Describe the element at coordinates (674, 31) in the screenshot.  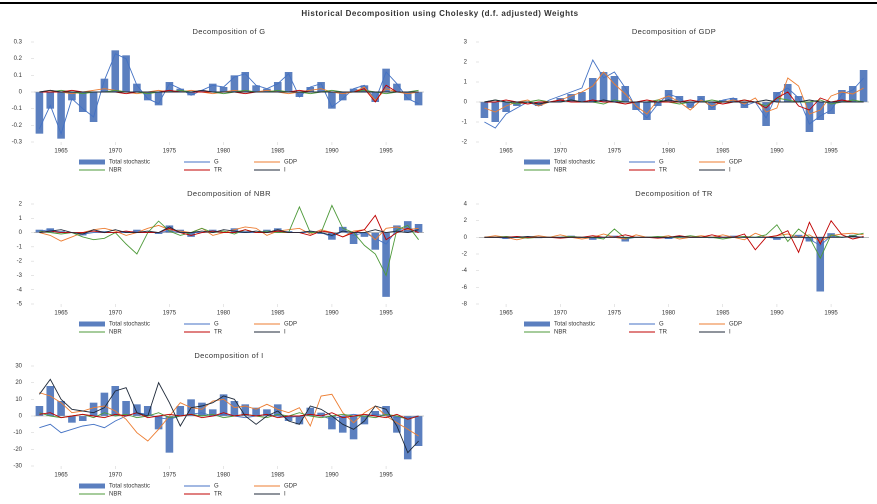
I see `panel-title: Decomposition of GDP` at that location.